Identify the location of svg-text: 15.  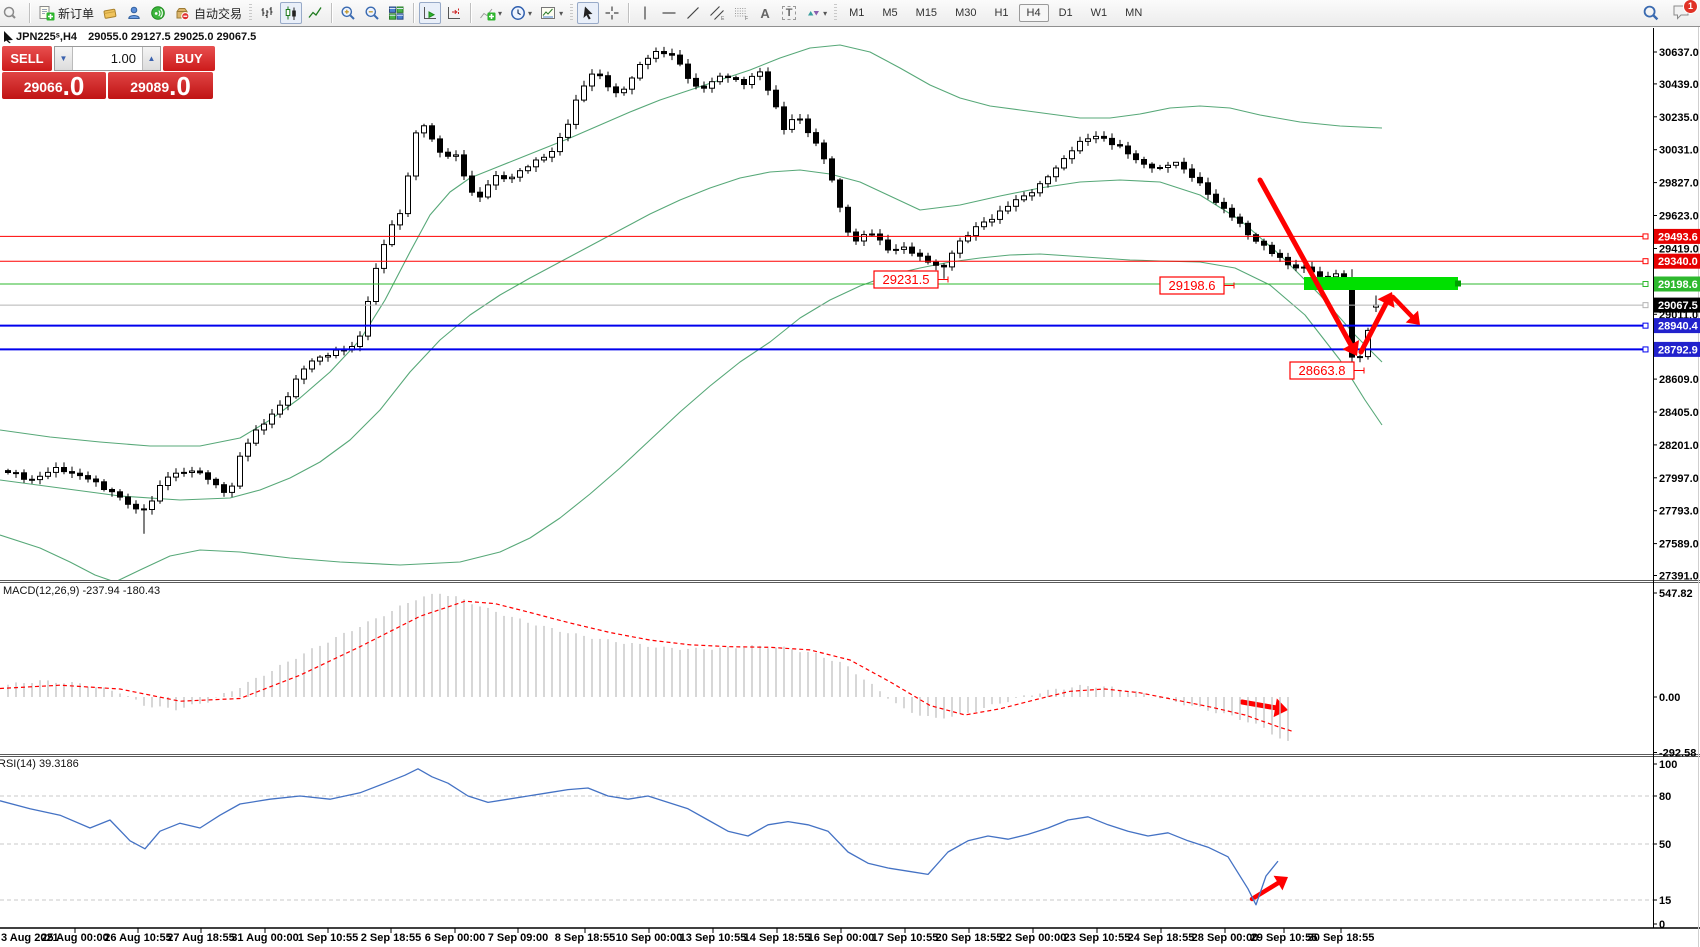
(1665, 901).